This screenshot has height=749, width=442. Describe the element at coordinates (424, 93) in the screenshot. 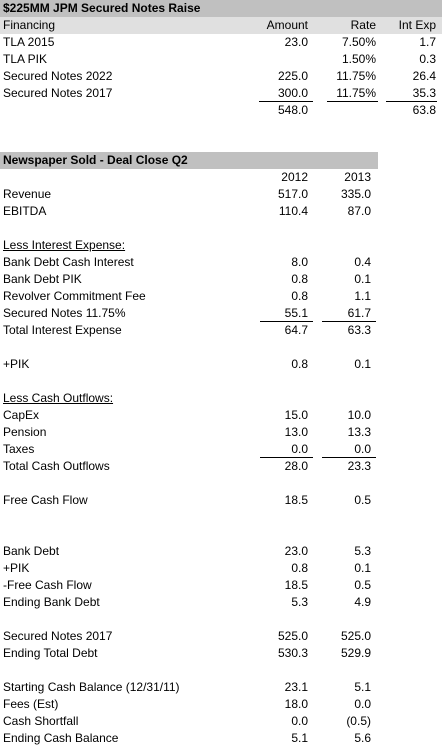

I see `cell-value: 35.3` at that location.